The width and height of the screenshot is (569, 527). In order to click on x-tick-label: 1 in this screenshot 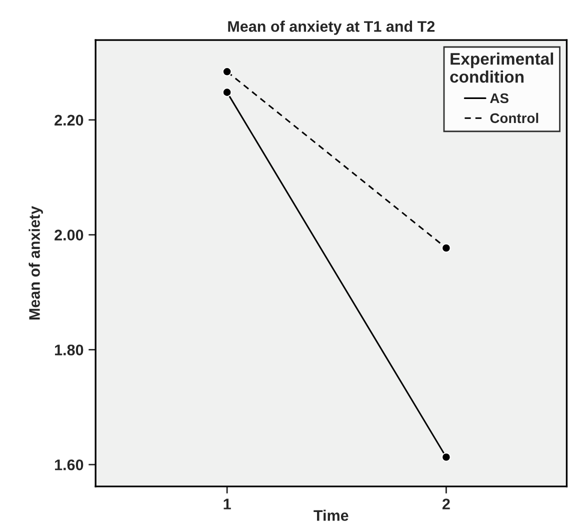, I will do `click(227, 504)`.